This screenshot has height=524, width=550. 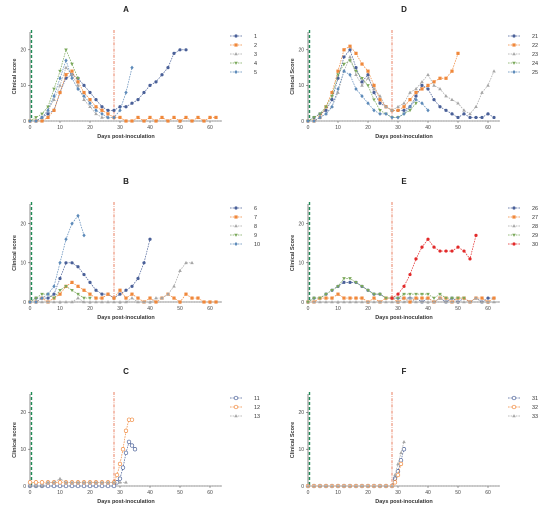 What do you see at coordinates (523, 407) in the screenshot?
I see `legend-item-f-32: 32` at bounding box center [523, 407].